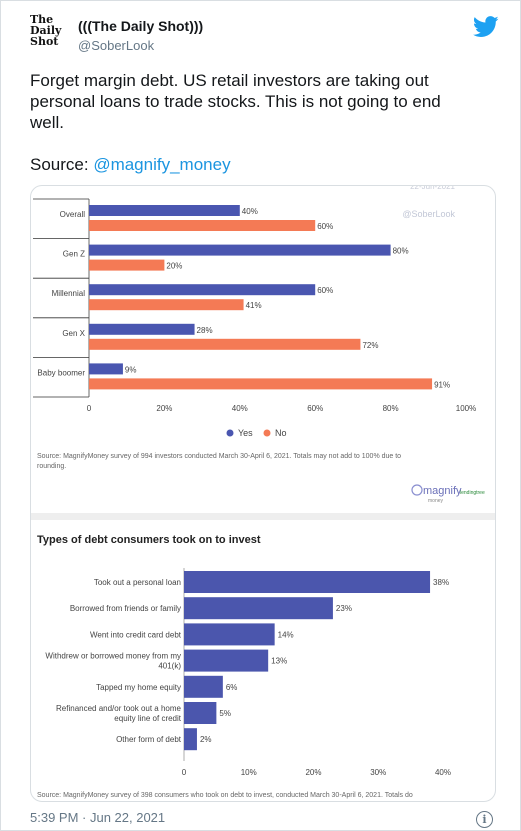 Image resolution: width=521 pixels, height=831 pixels. What do you see at coordinates (442, 384) in the screenshot?
I see `data-label-no: 91%` at bounding box center [442, 384].